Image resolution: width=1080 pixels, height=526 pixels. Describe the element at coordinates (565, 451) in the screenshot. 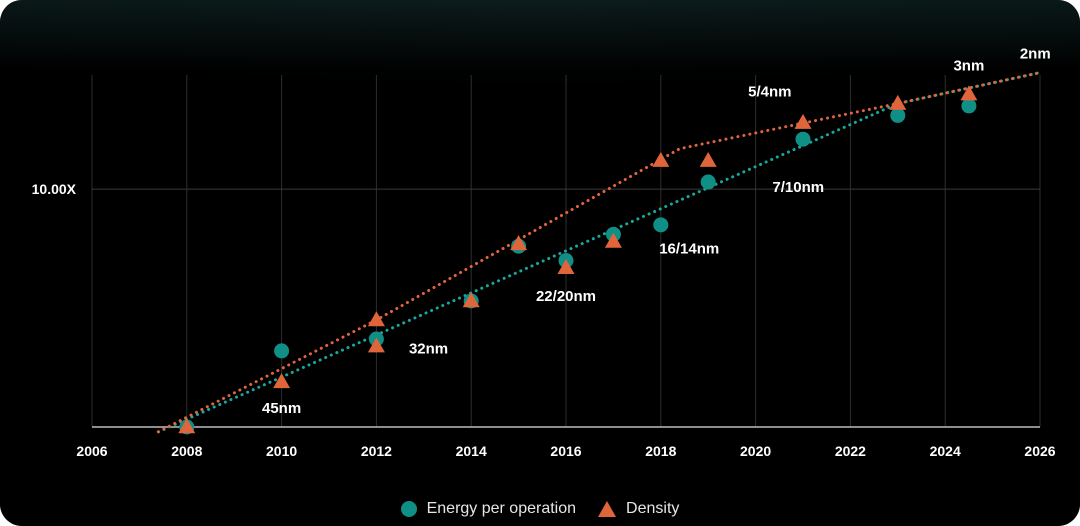

I see `x-tick-label-2016: 2016` at that location.